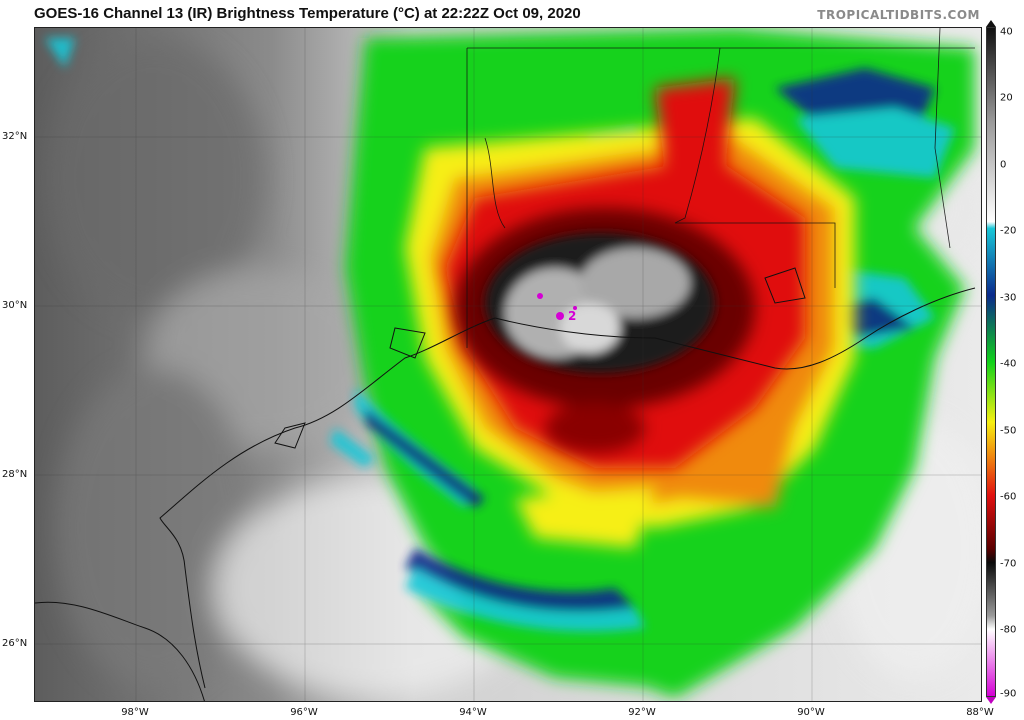  What do you see at coordinates (1008, 564) in the screenshot?
I see `colorbar-tick-neg70: -70` at bounding box center [1008, 564].